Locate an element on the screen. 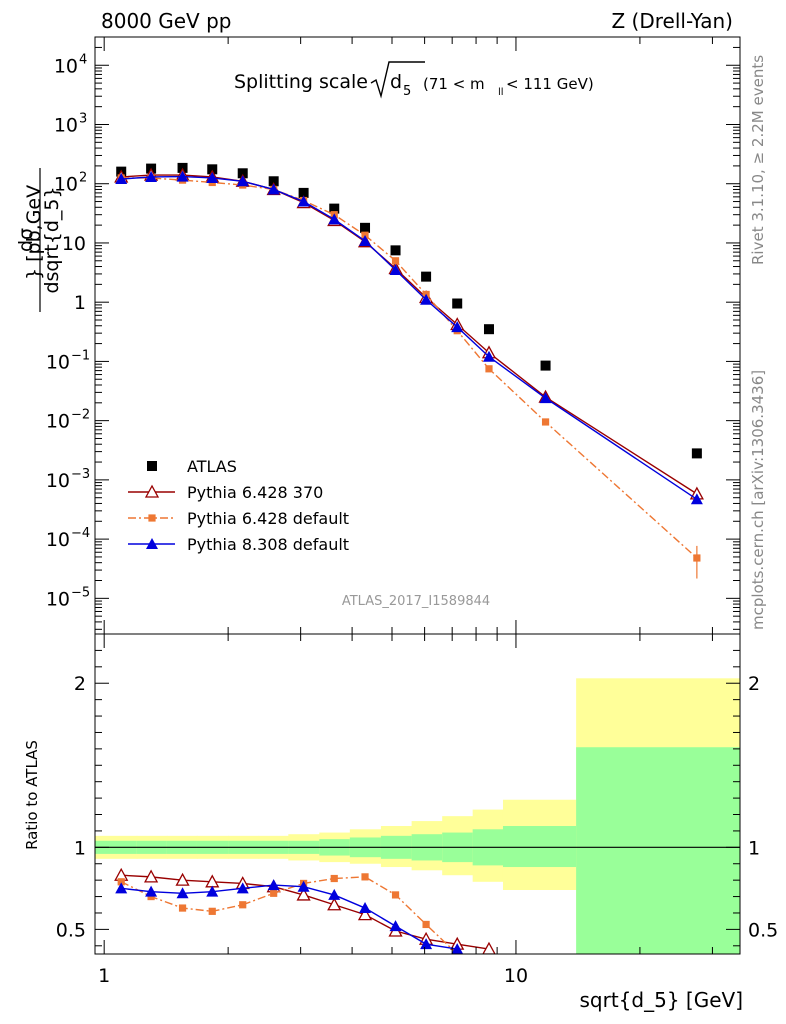  x-tick-label: 1 is located at coordinates (104, 976).